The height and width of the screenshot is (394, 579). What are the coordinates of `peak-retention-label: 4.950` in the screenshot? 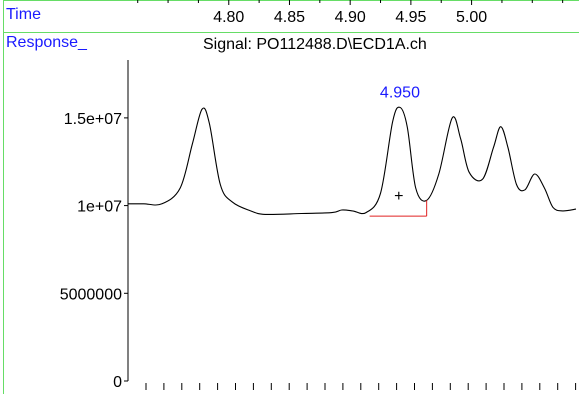 It's located at (400, 92).